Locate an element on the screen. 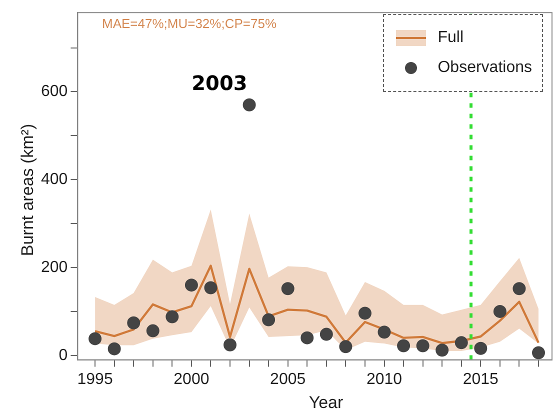 Image resolution: width=559 pixels, height=414 pixels. legend-label: Full is located at coordinates (451, 38).